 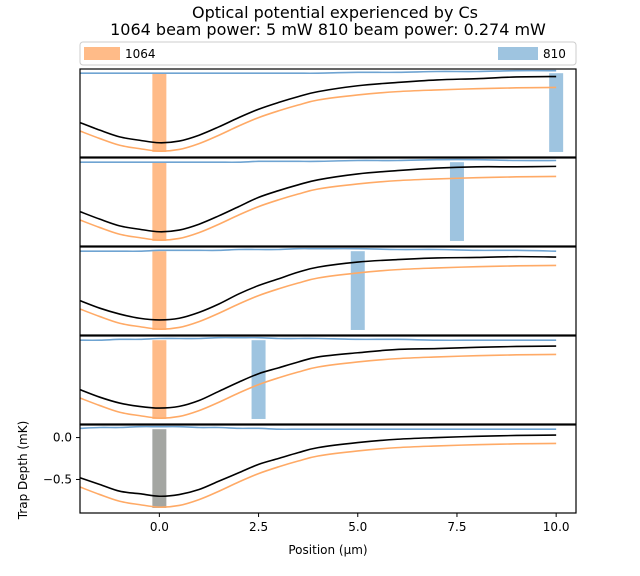 What do you see at coordinates (556, 527) in the screenshot?
I see `x-tick-label: 10.0` at bounding box center [556, 527].